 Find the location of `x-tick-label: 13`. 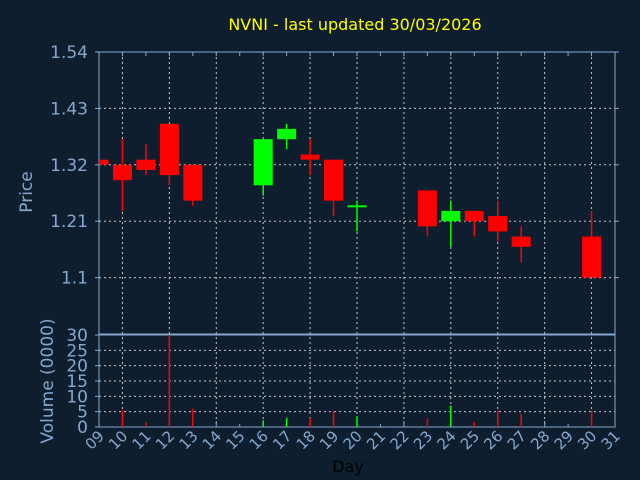

x-tick-label: 13 is located at coordinates (188, 440).